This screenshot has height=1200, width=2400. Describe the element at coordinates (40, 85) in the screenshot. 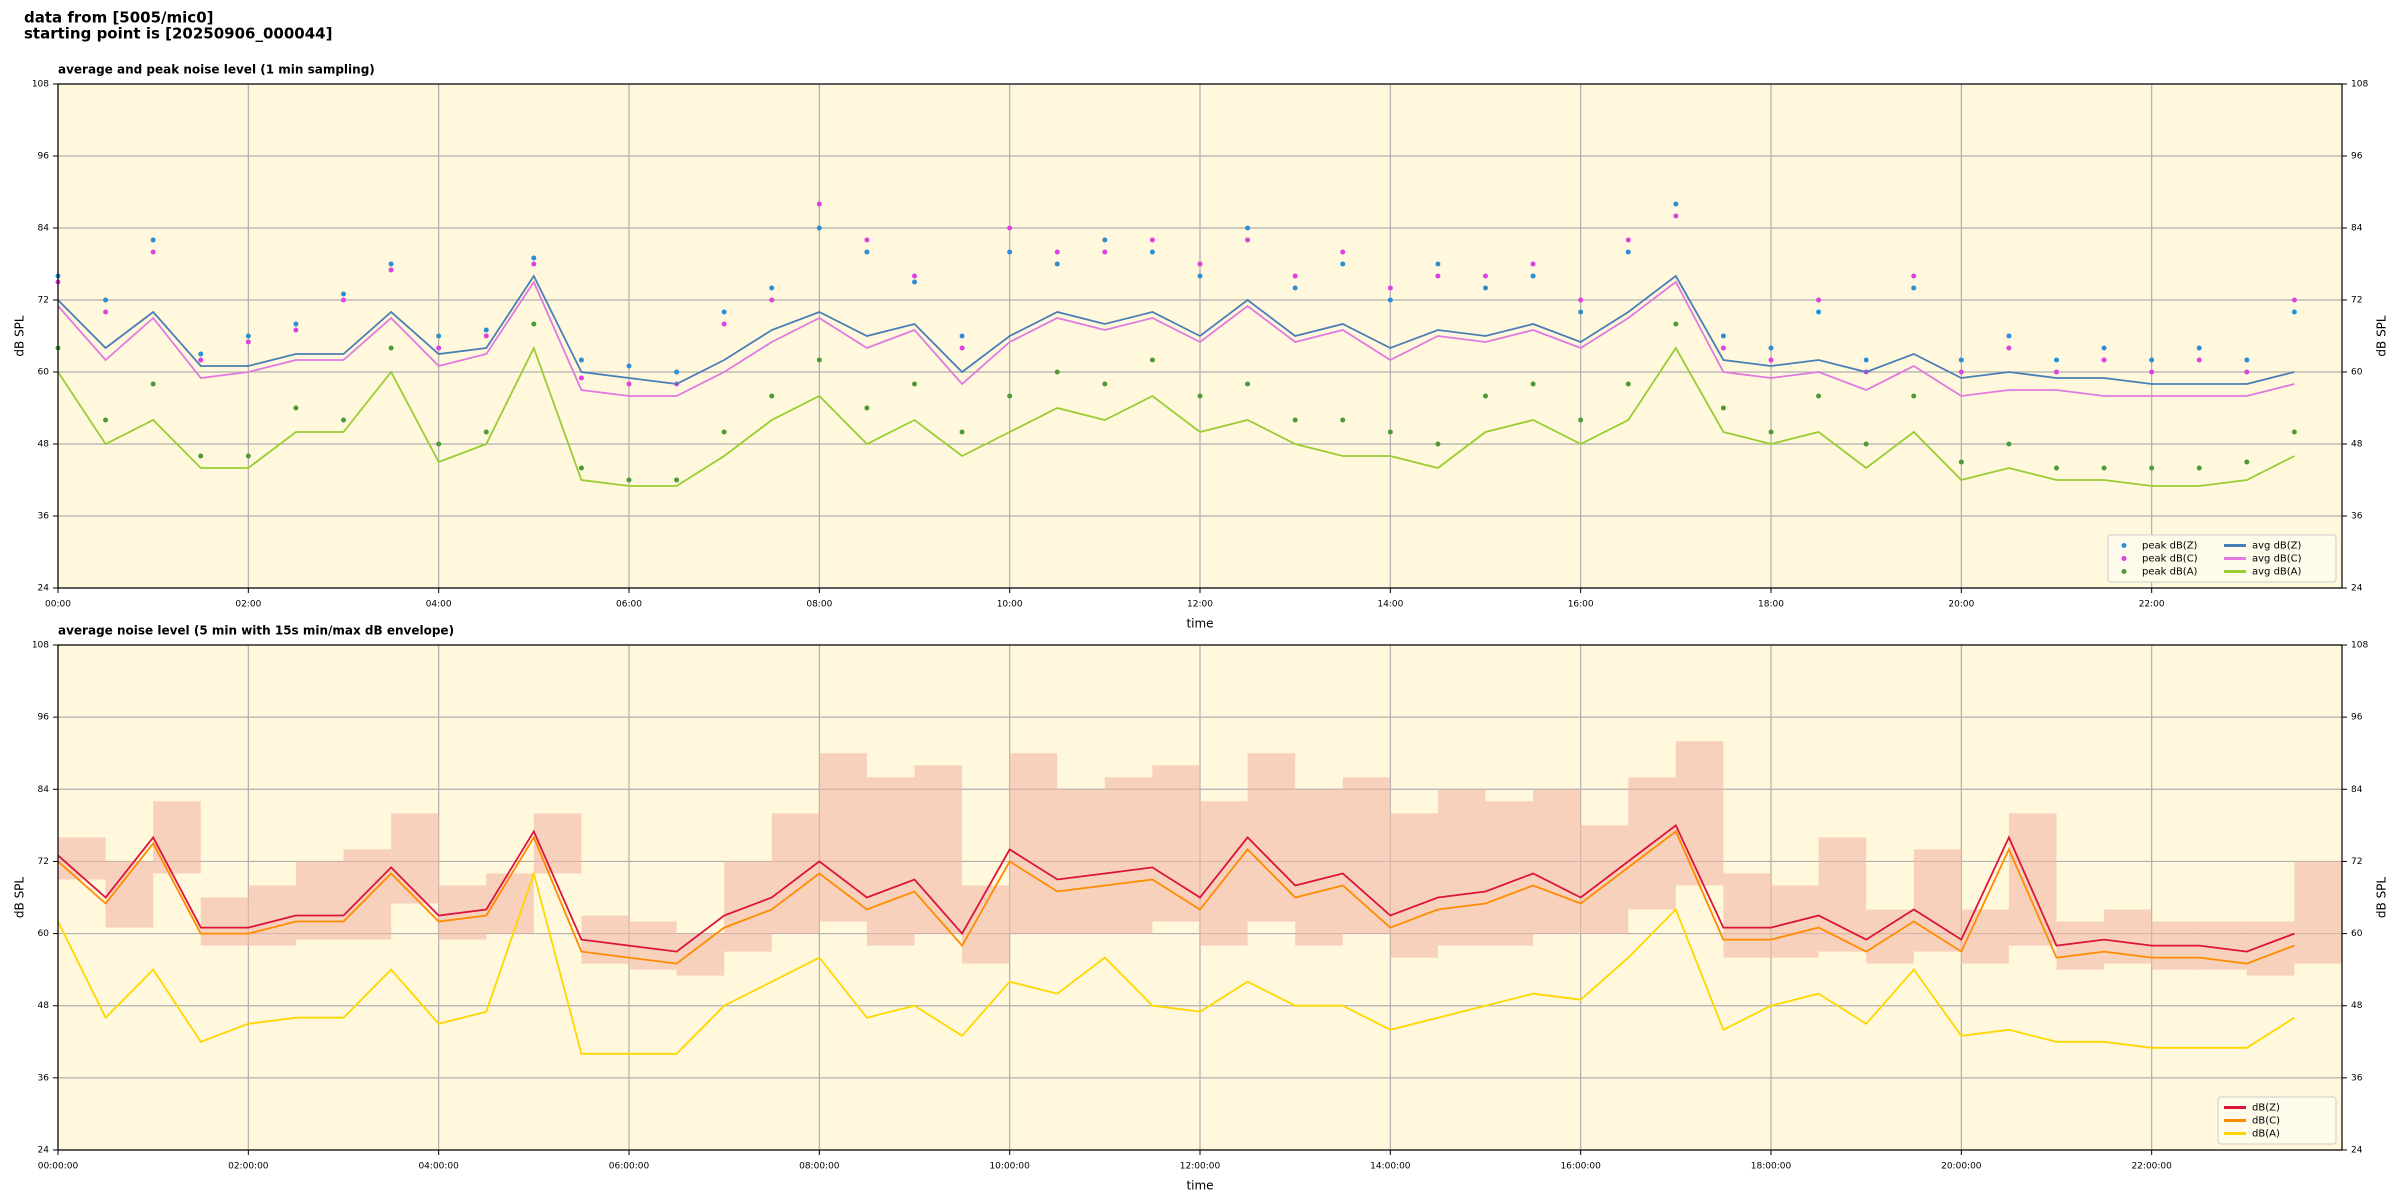

I see `y-tick-label: 108` at that location.